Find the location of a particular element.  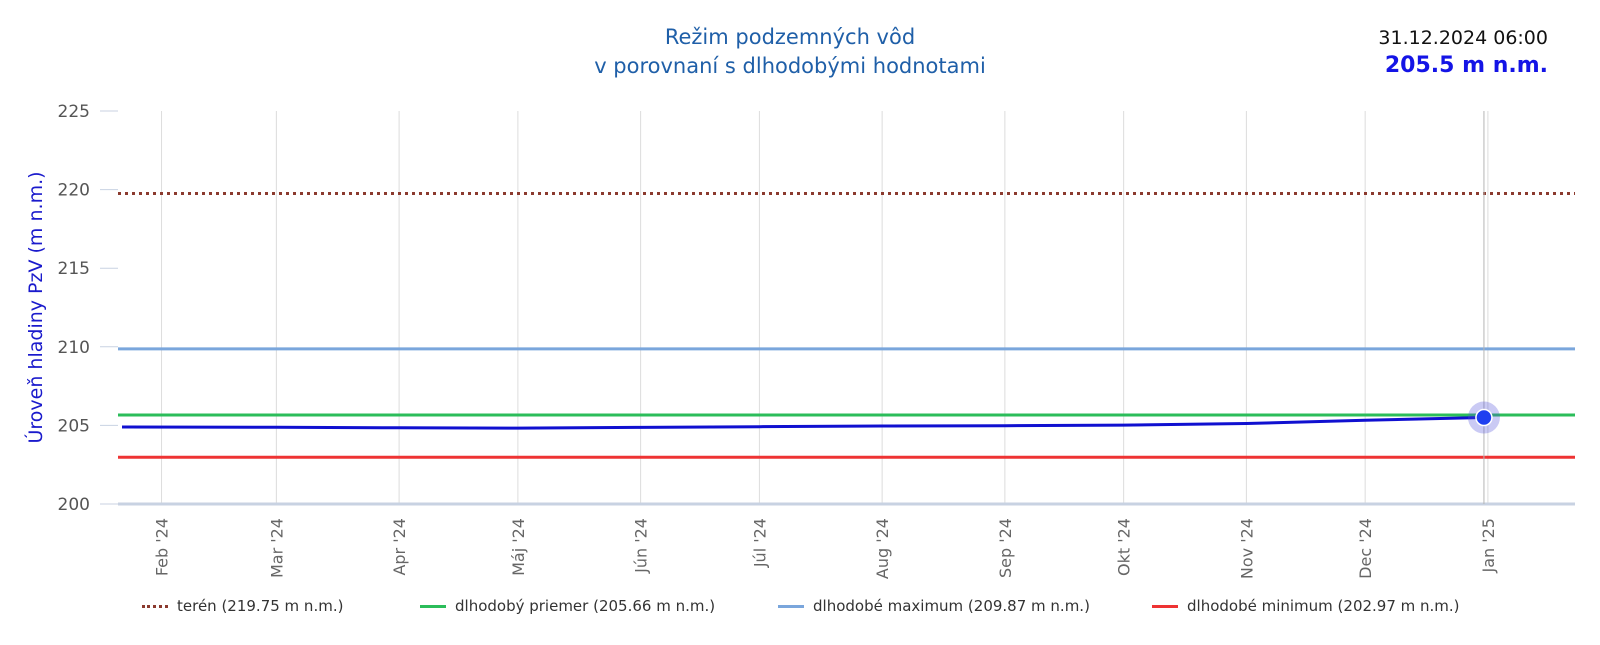

y-tick-label: 220 is located at coordinates (74, 191).